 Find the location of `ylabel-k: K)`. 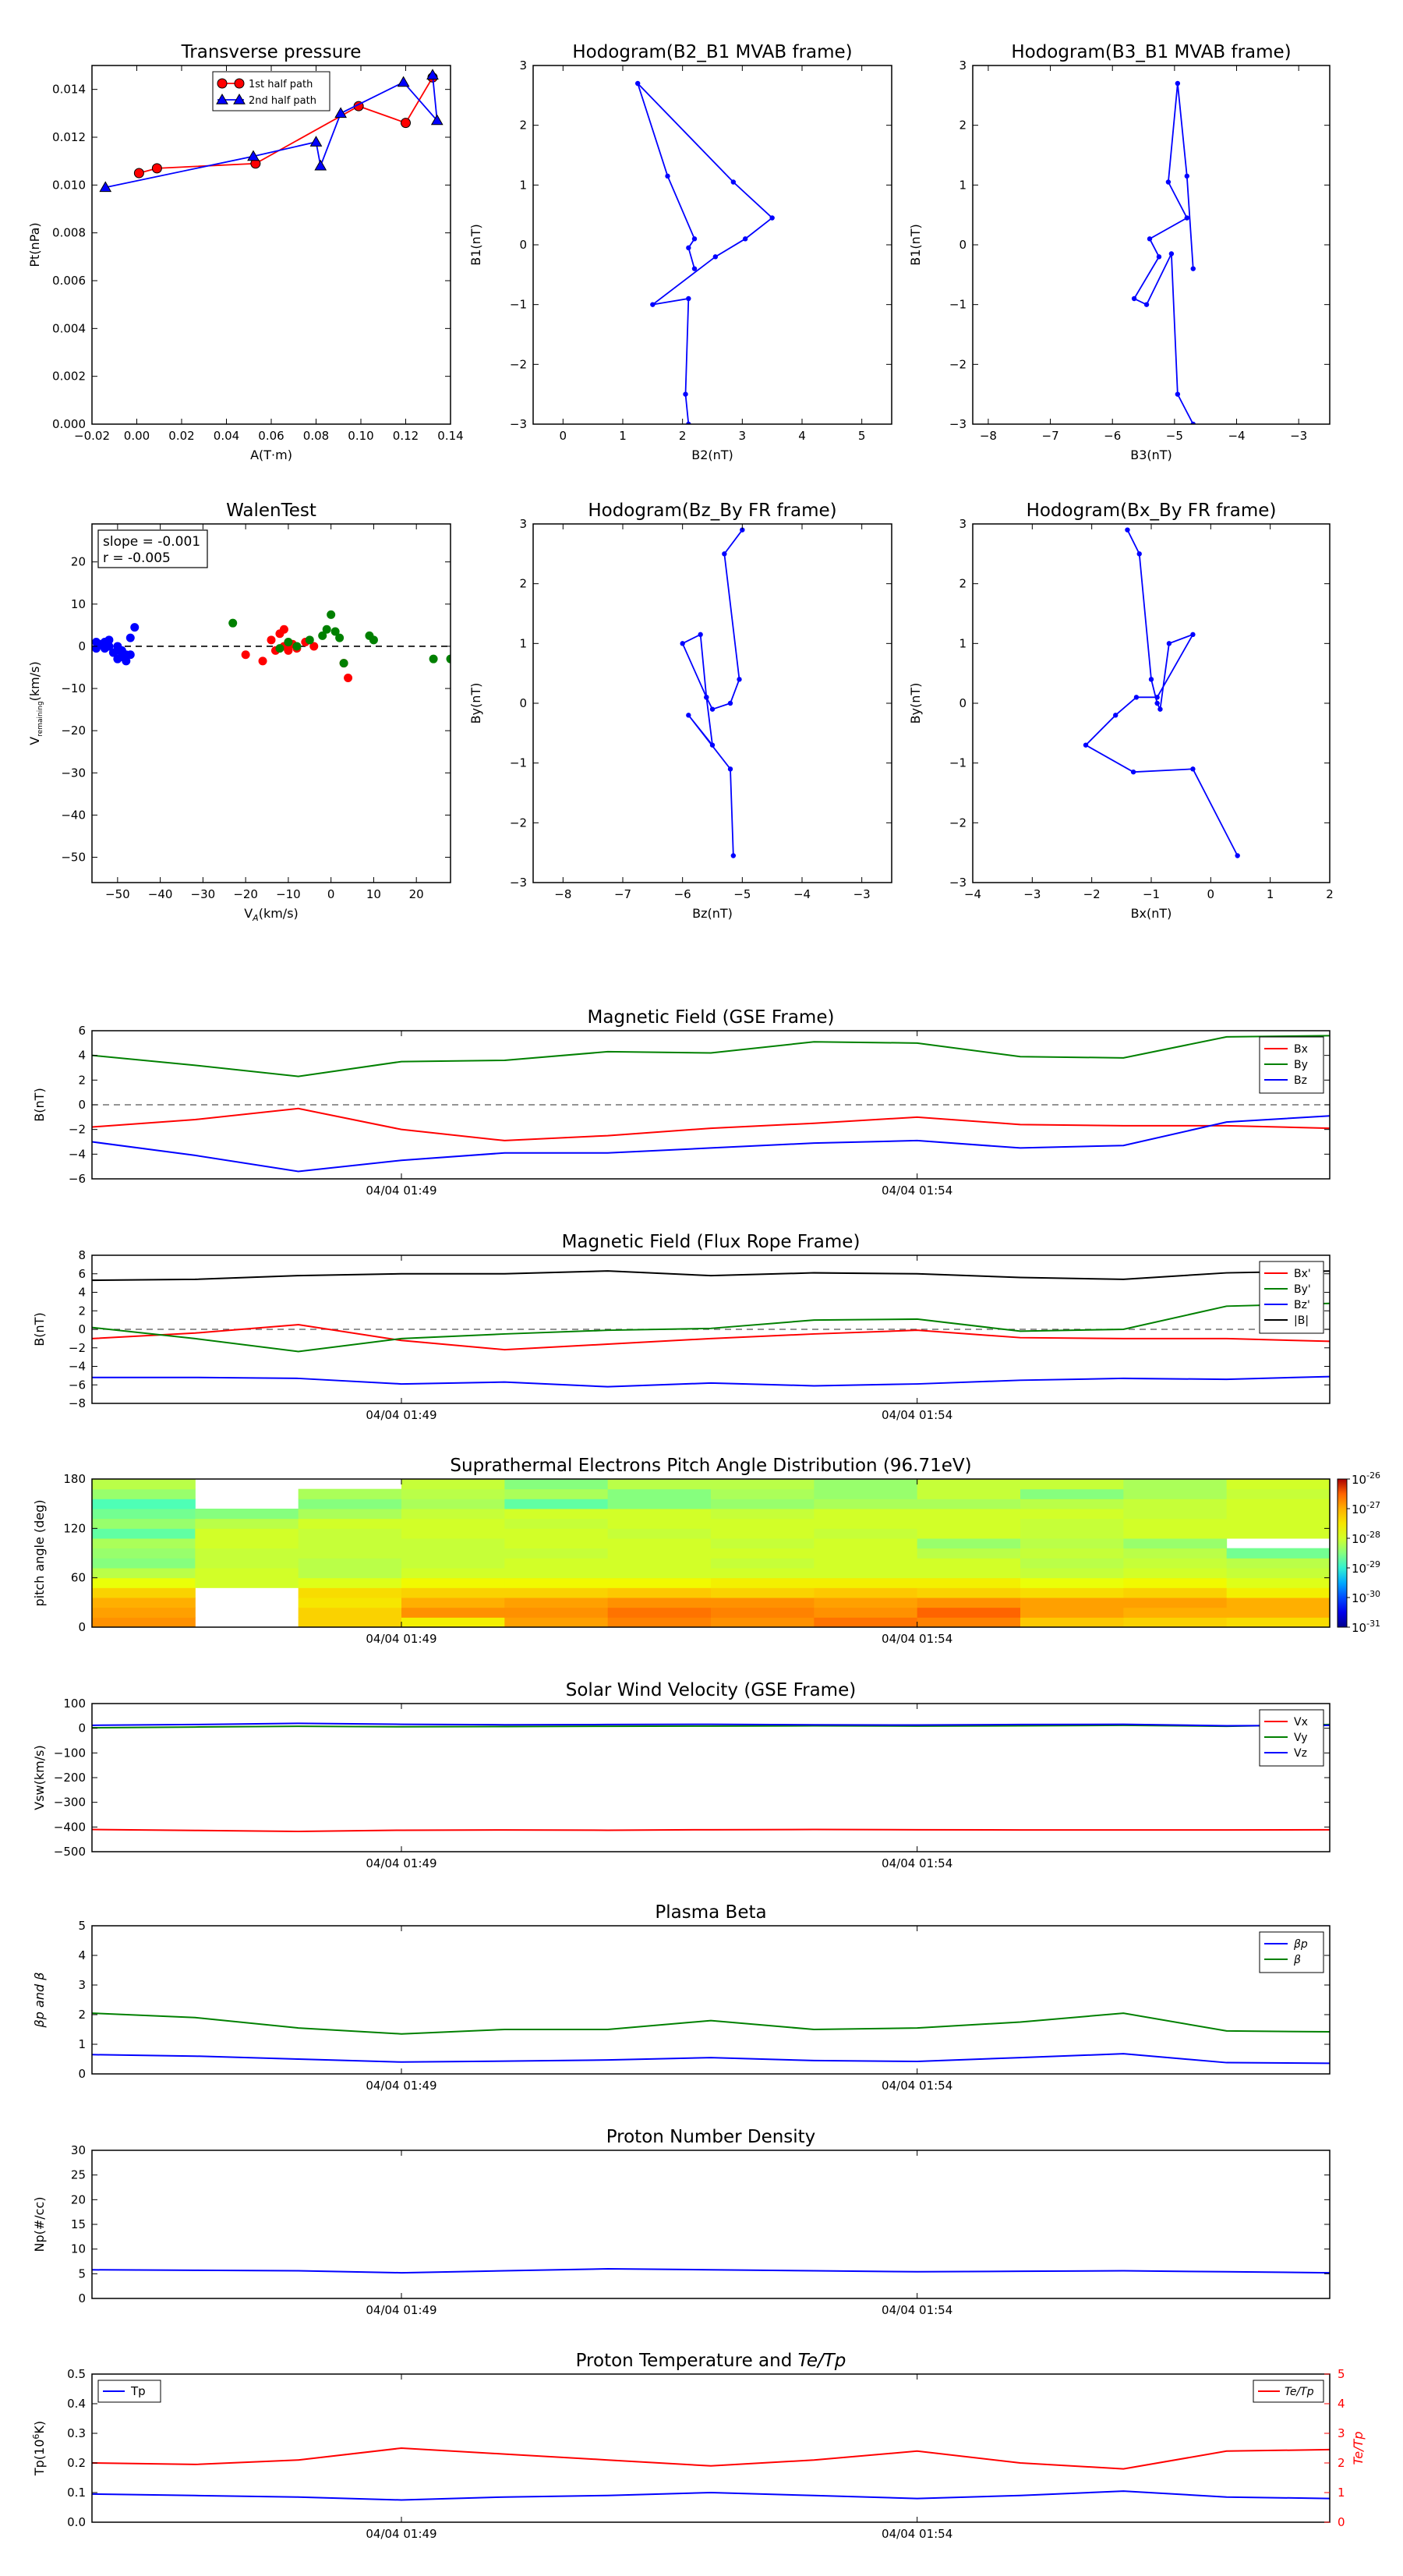

ylabel-k: K) is located at coordinates (39, 2427).